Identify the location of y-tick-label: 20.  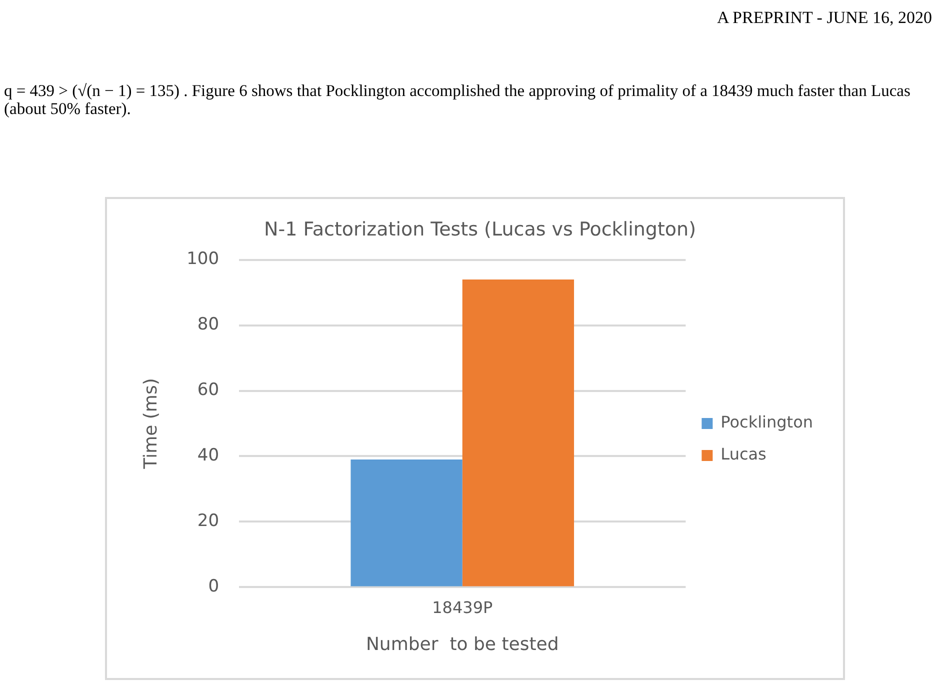
(208, 521).